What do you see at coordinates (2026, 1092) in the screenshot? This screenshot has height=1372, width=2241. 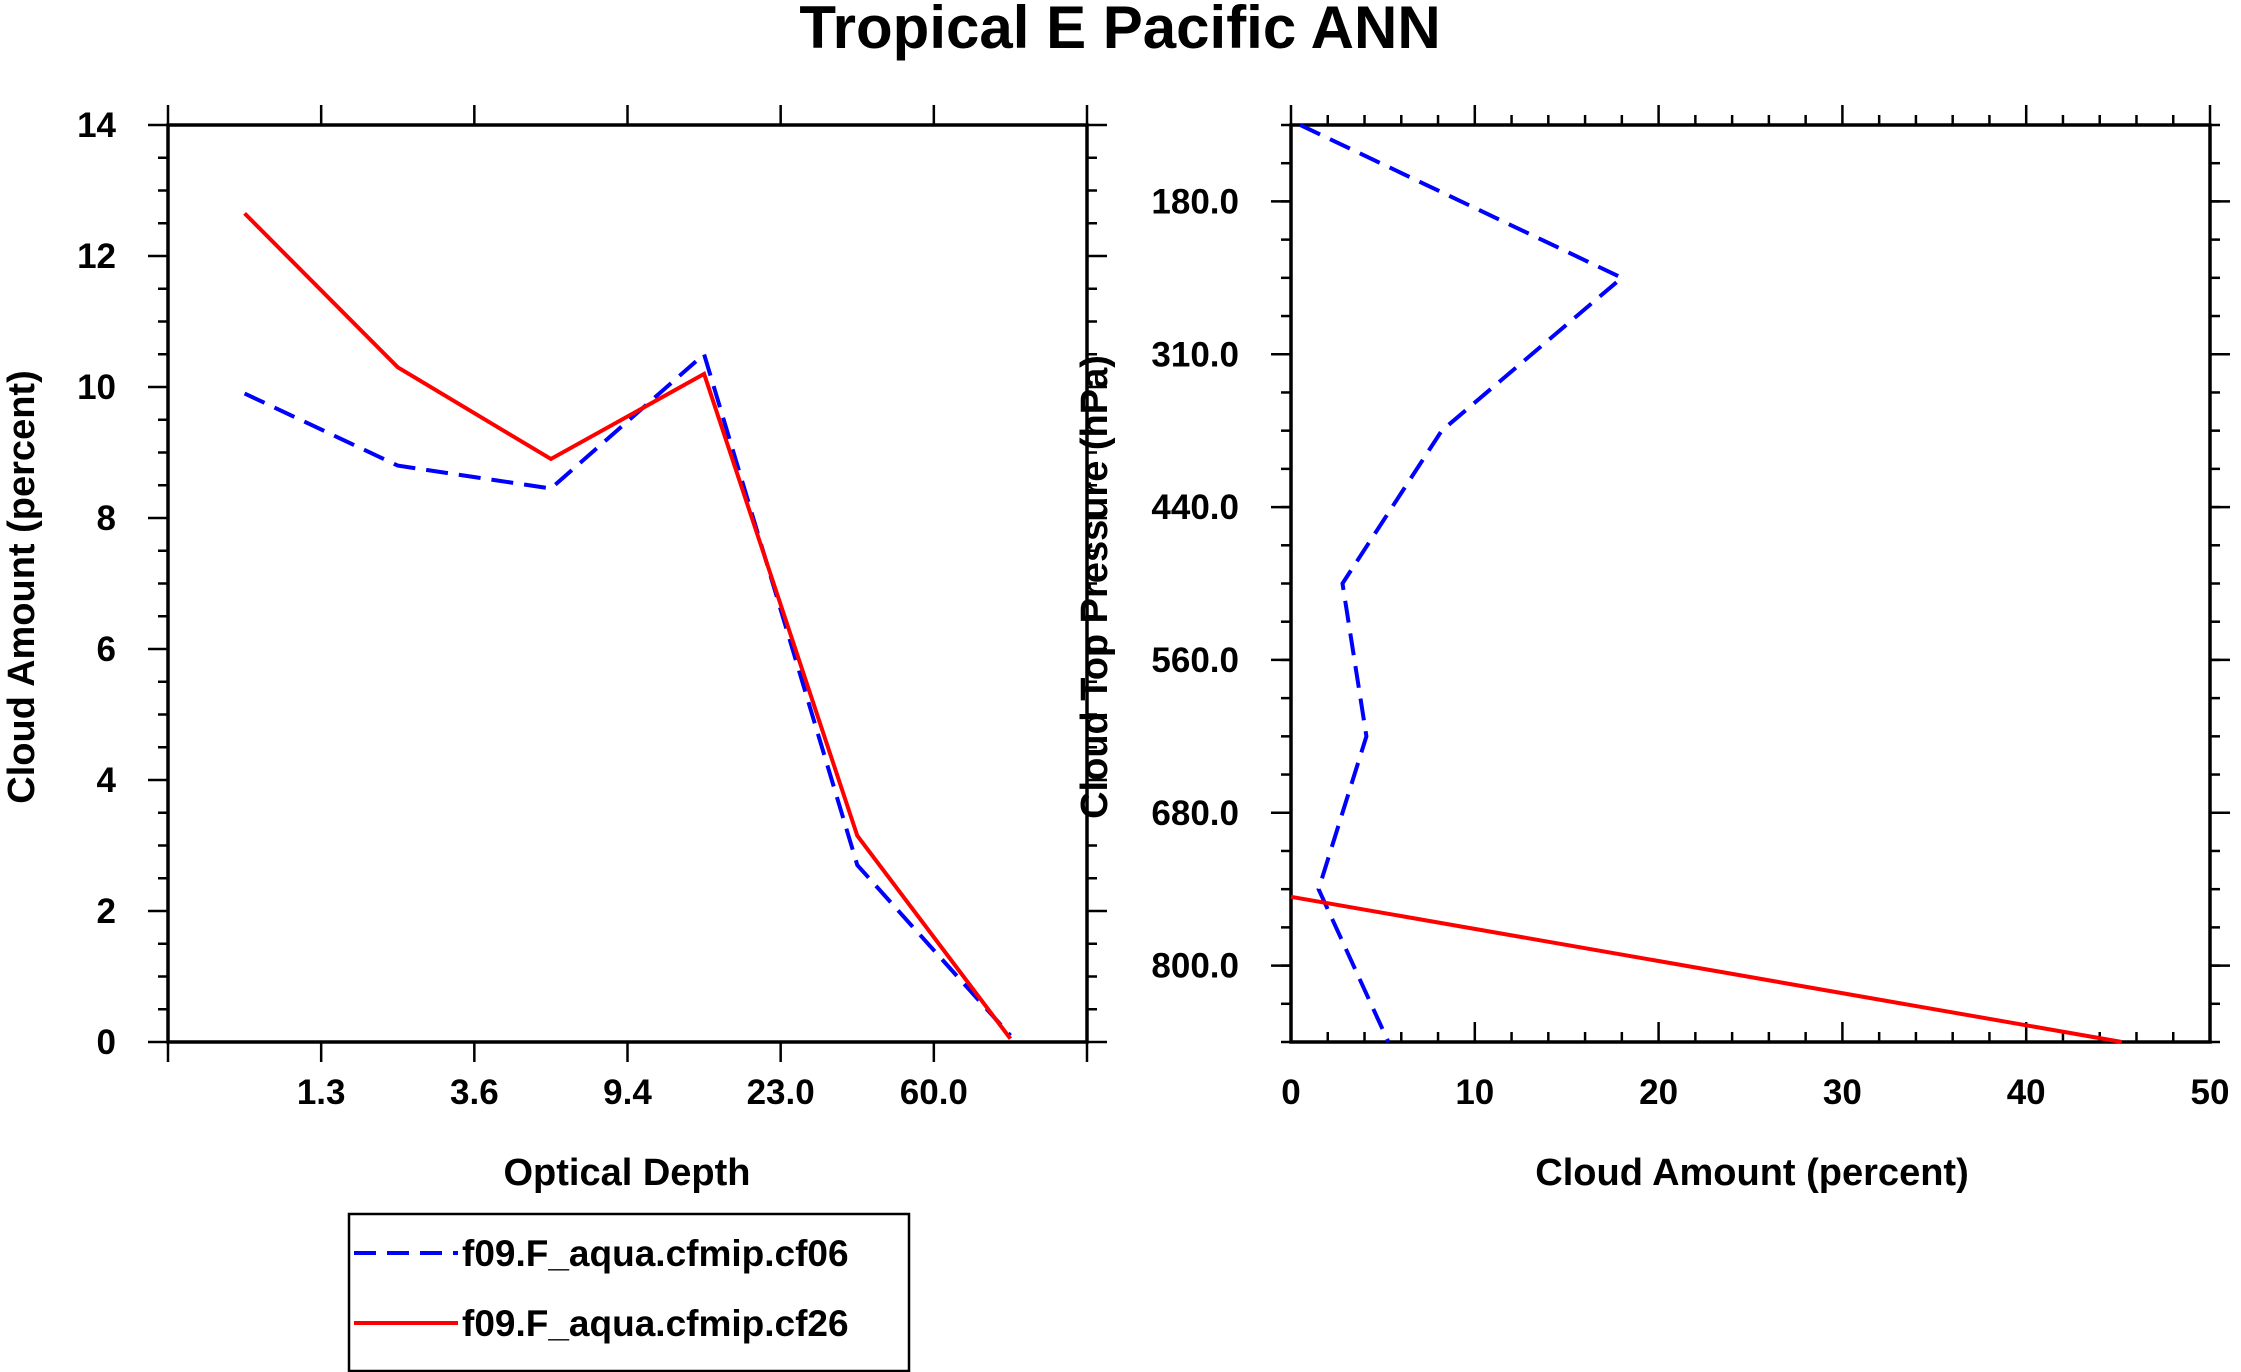 I see `right-x-tick-label: 40` at bounding box center [2026, 1092].